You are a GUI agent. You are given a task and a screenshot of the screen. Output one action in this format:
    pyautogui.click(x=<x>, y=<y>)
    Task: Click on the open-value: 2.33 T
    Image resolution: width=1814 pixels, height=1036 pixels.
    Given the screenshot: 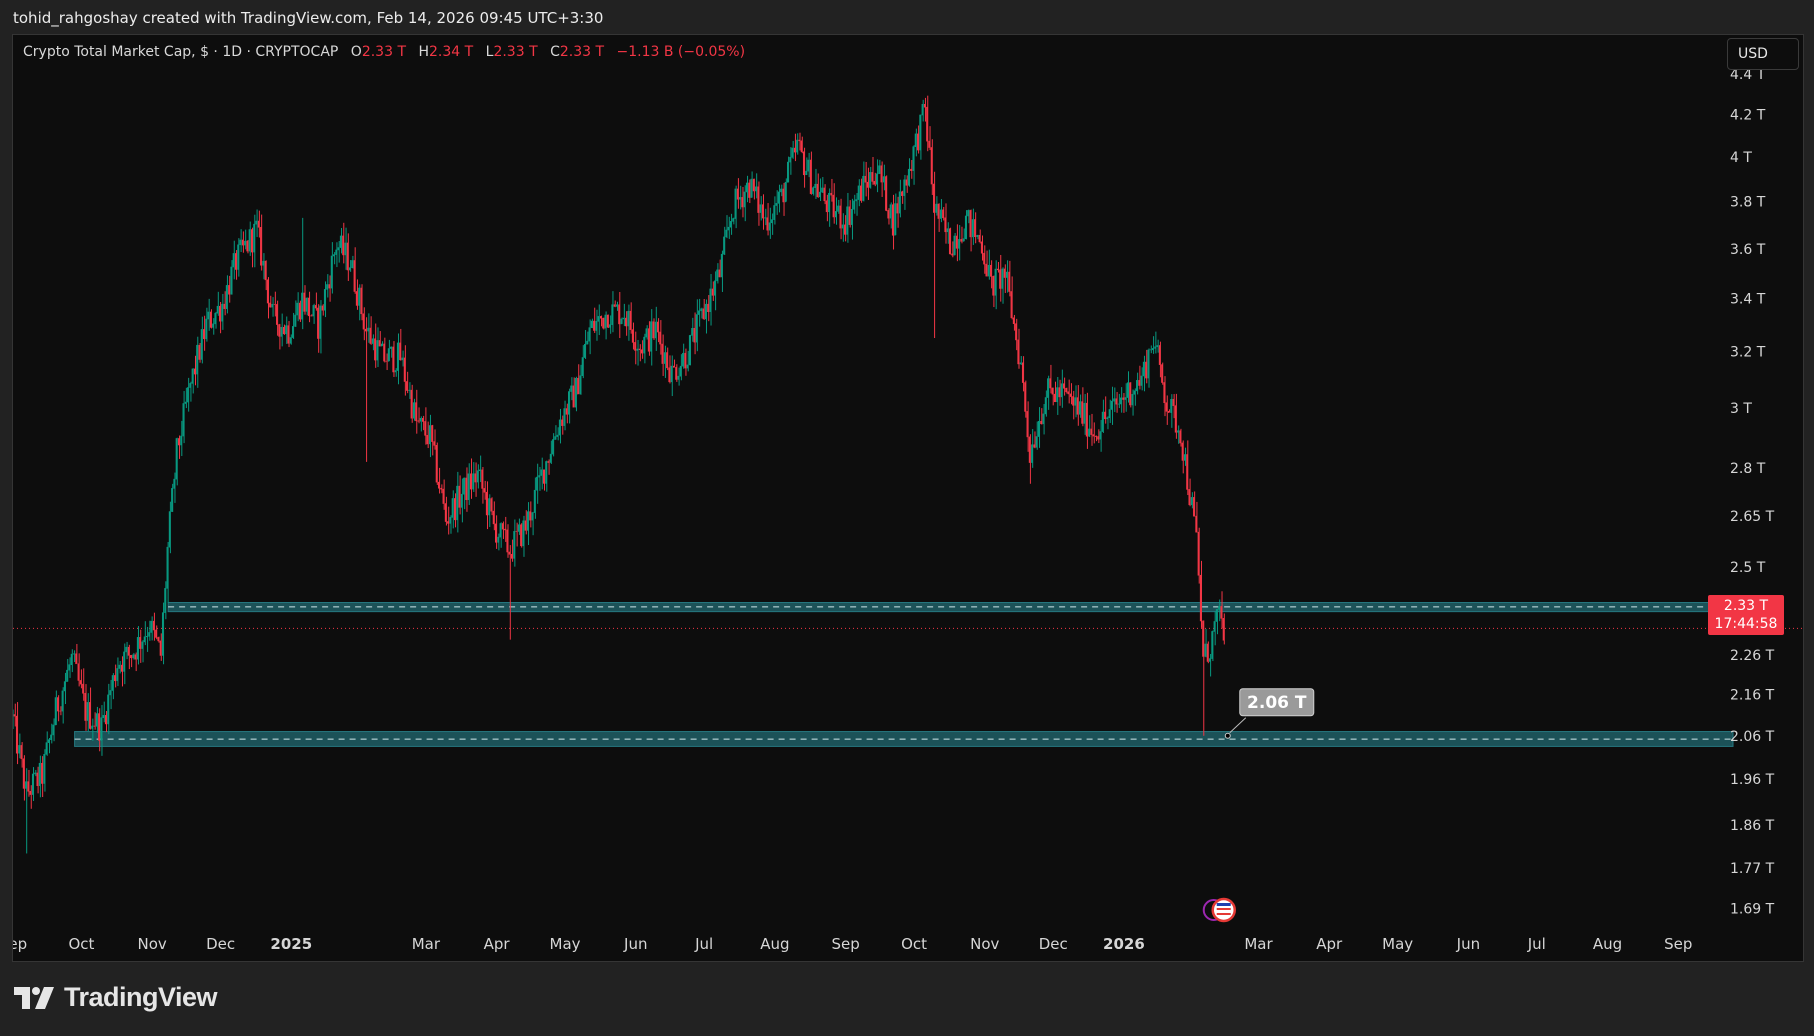 What is the action you would take?
    pyautogui.click(x=384, y=52)
    